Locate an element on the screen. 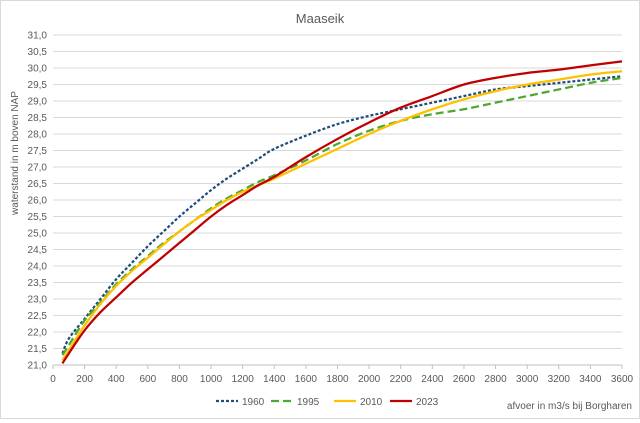 Image resolution: width=640 pixels, height=423 pixels. x-tick-label: 400 is located at coordinates (116, 379).